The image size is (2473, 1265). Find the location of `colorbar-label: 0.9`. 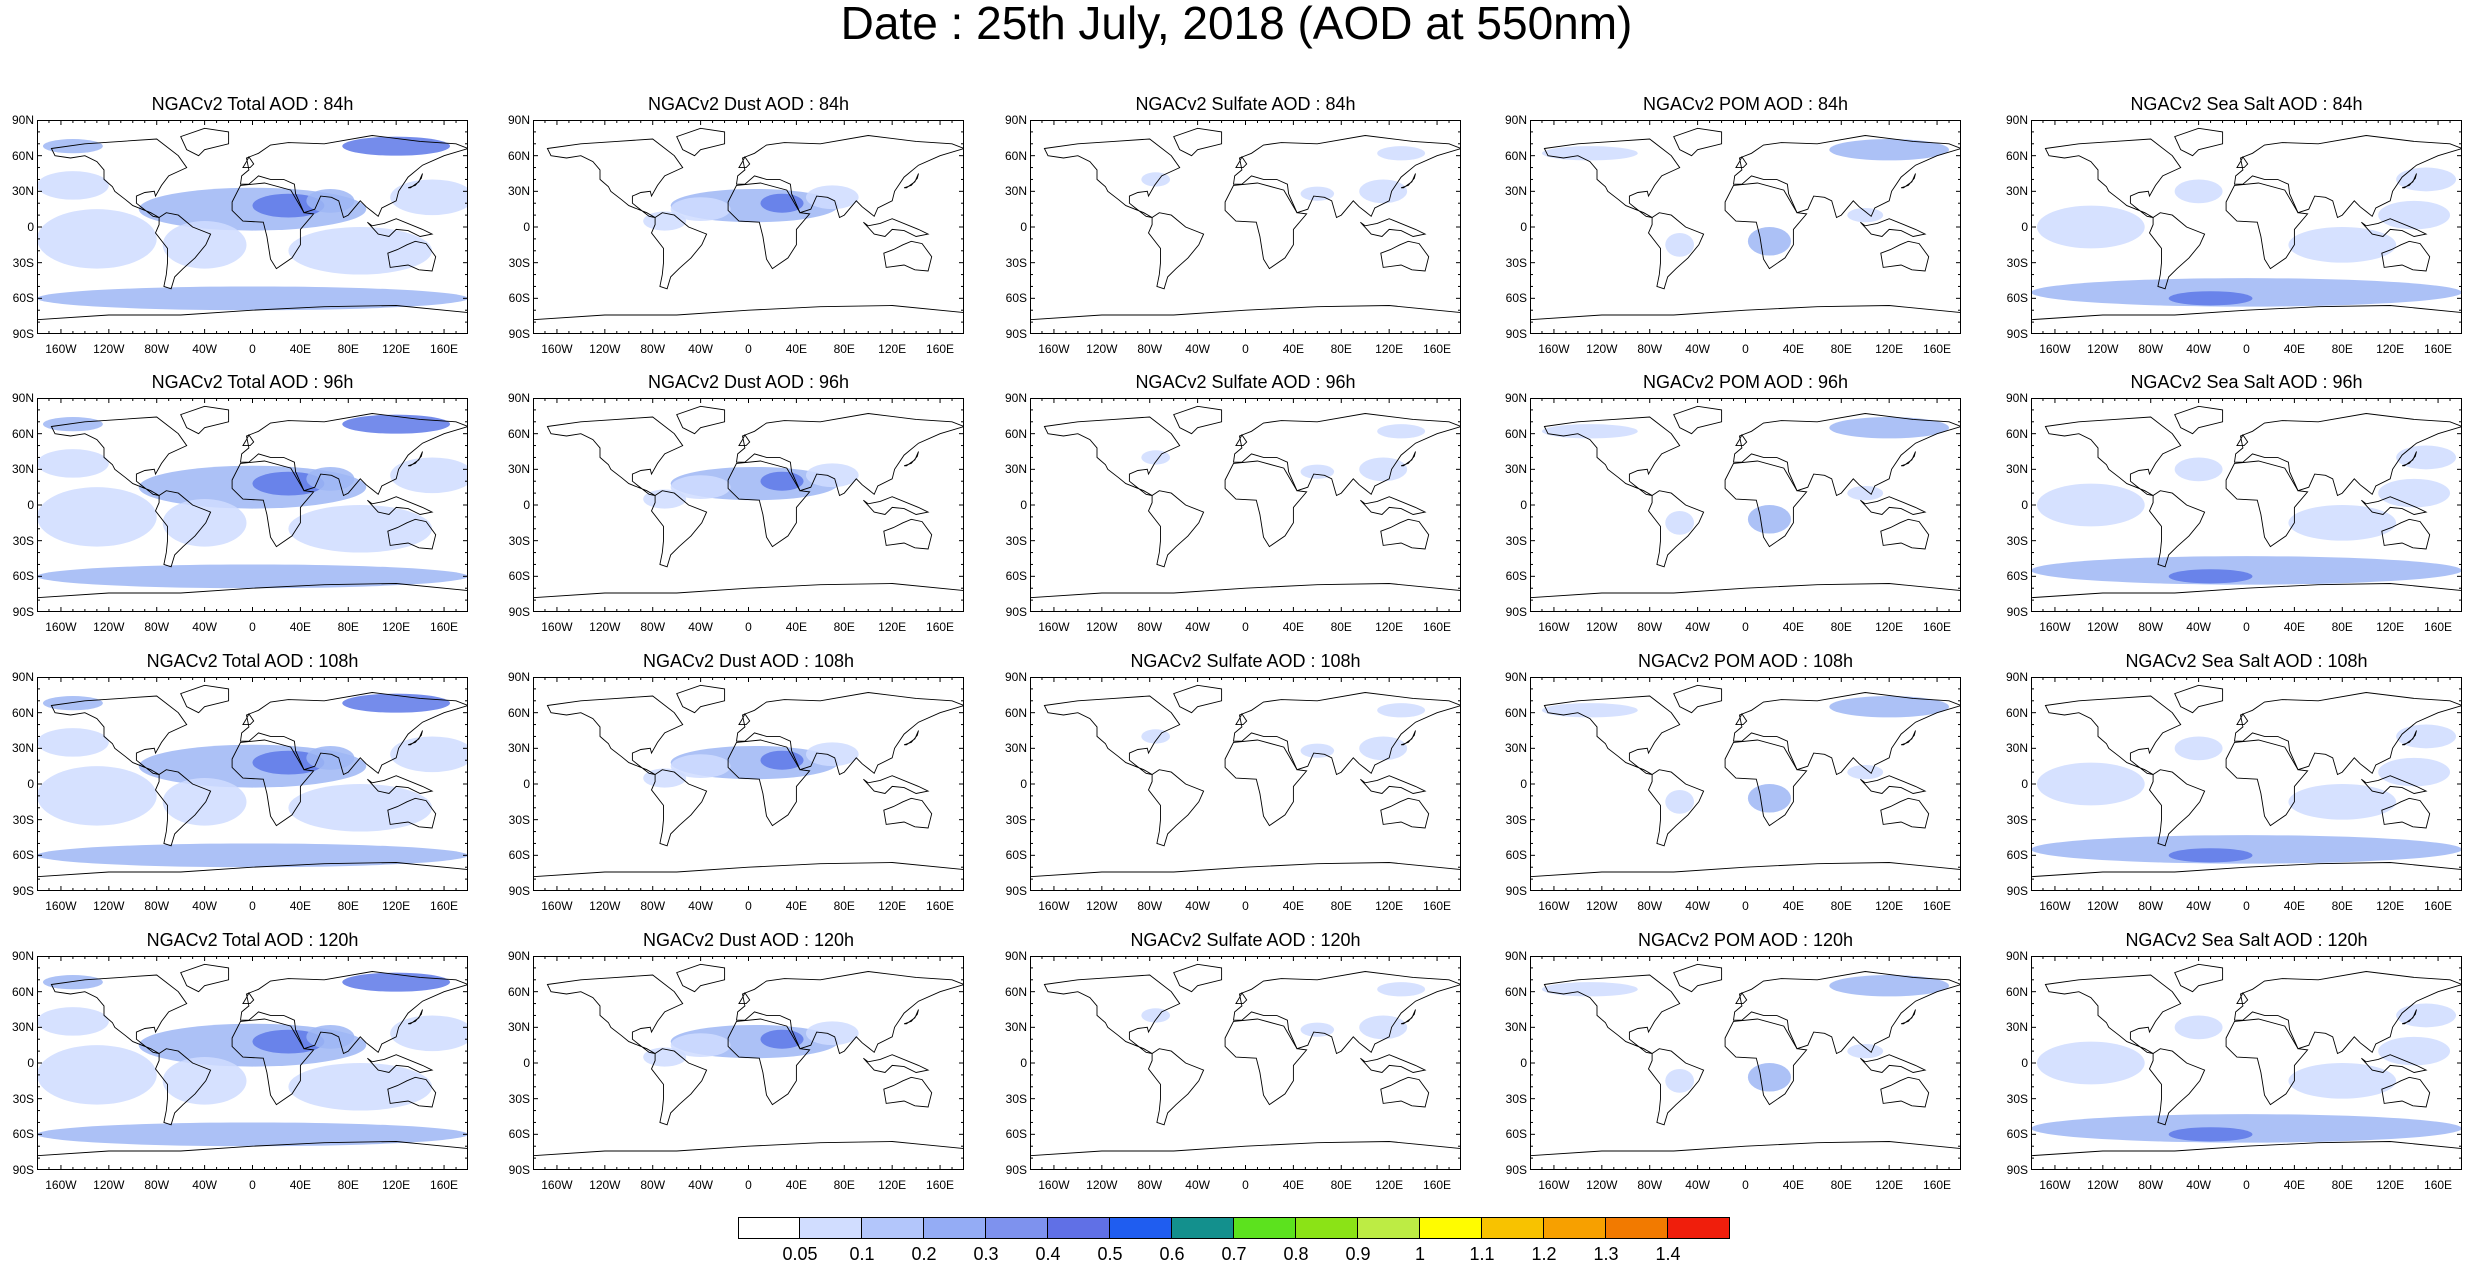

colorbar-label: 0.9 is located at coordinates (1358, 1254).